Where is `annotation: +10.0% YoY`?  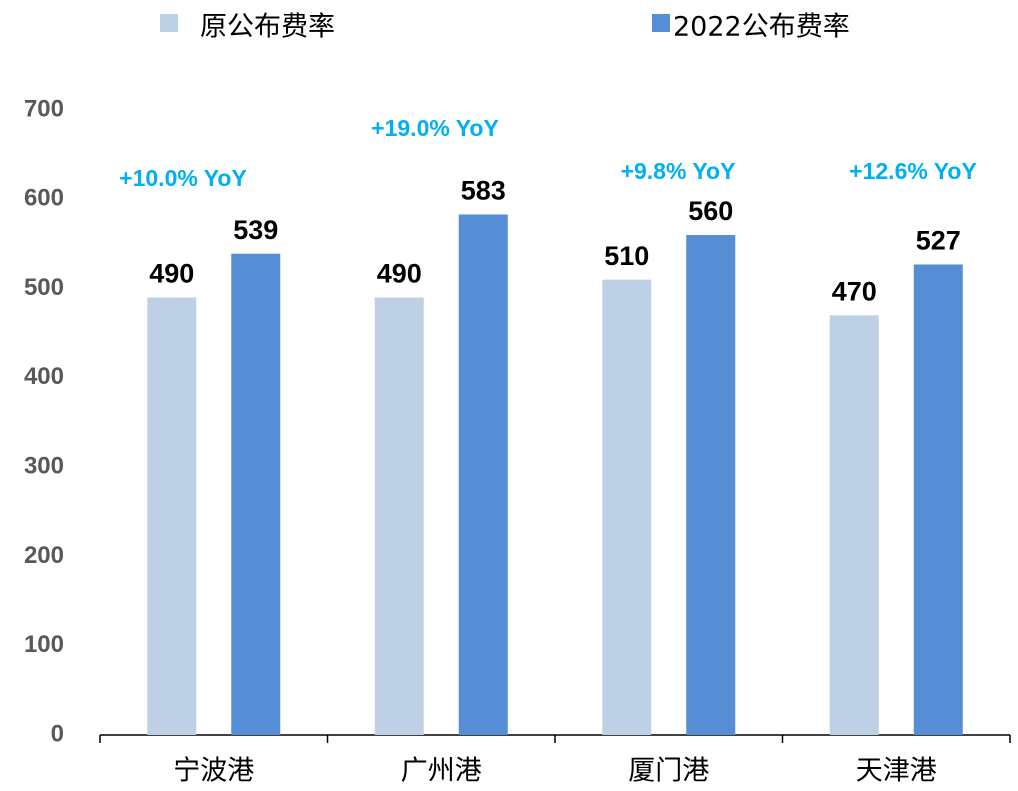
annotation: +10.0% YoY is located at coordinates (183, 178).